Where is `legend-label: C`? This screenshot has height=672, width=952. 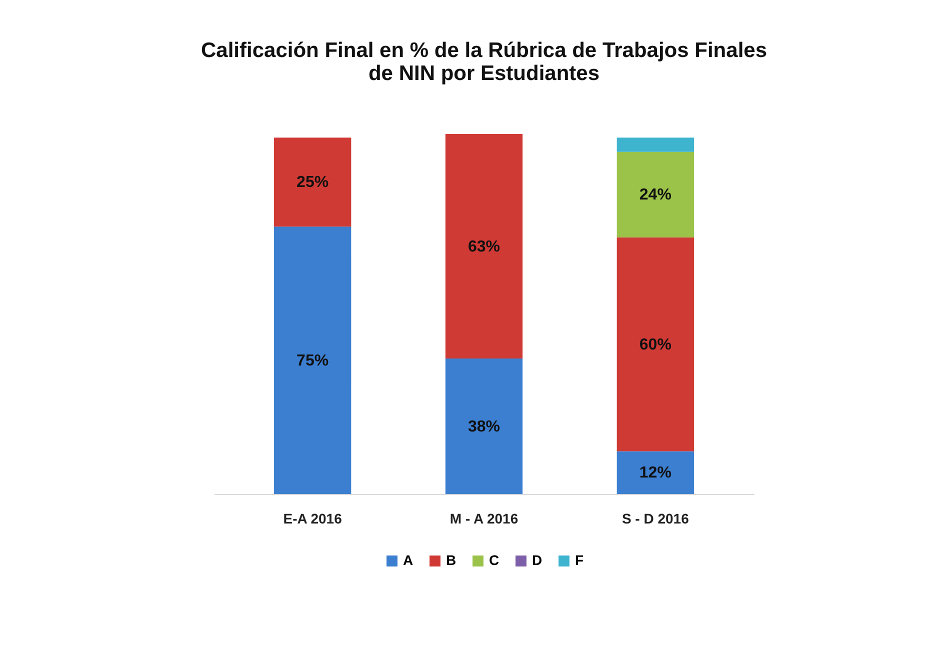 legend-label: C is located at coordinates (494, 560).